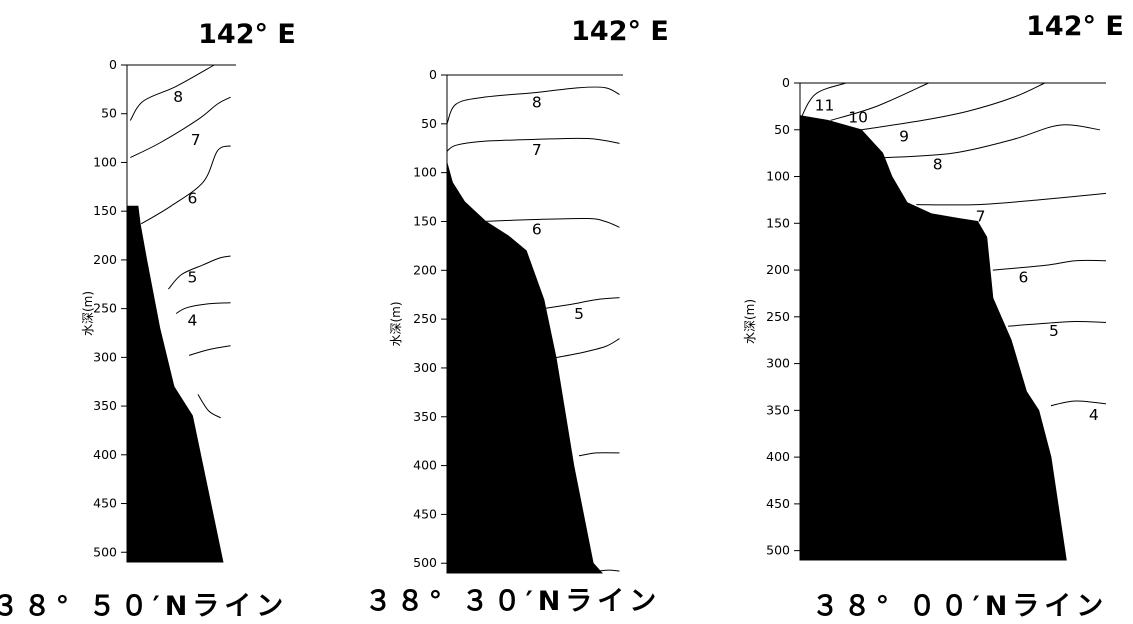 The image size is (1133, 624). What do you see at coordinates (858, 118) in the screenshot?
I see `contour-label: 10` at bounding box center [858, 118].